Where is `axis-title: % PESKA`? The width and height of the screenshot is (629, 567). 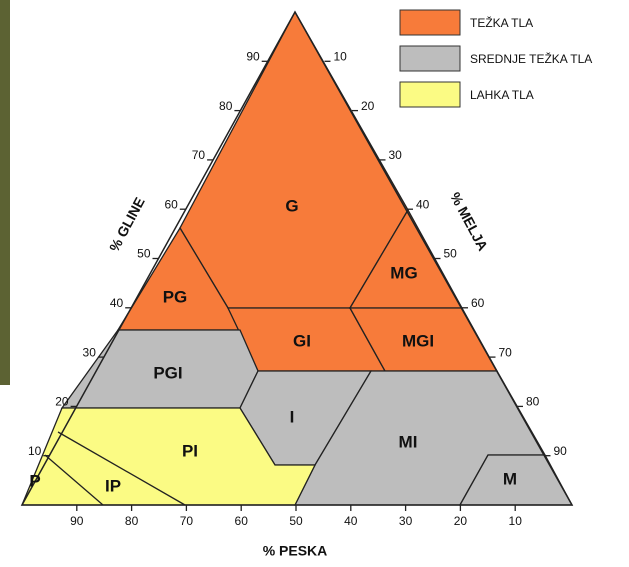
axis-title: % PESKA is located at coordinates (295, 551).